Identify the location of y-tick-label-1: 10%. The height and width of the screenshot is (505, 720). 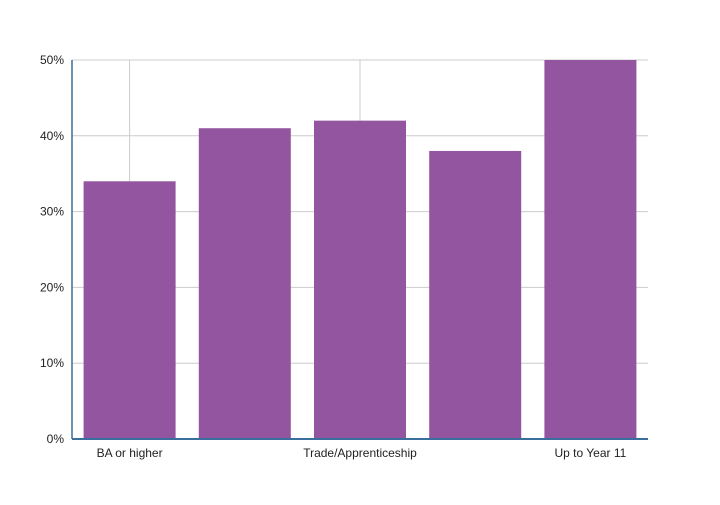
(52, 363).